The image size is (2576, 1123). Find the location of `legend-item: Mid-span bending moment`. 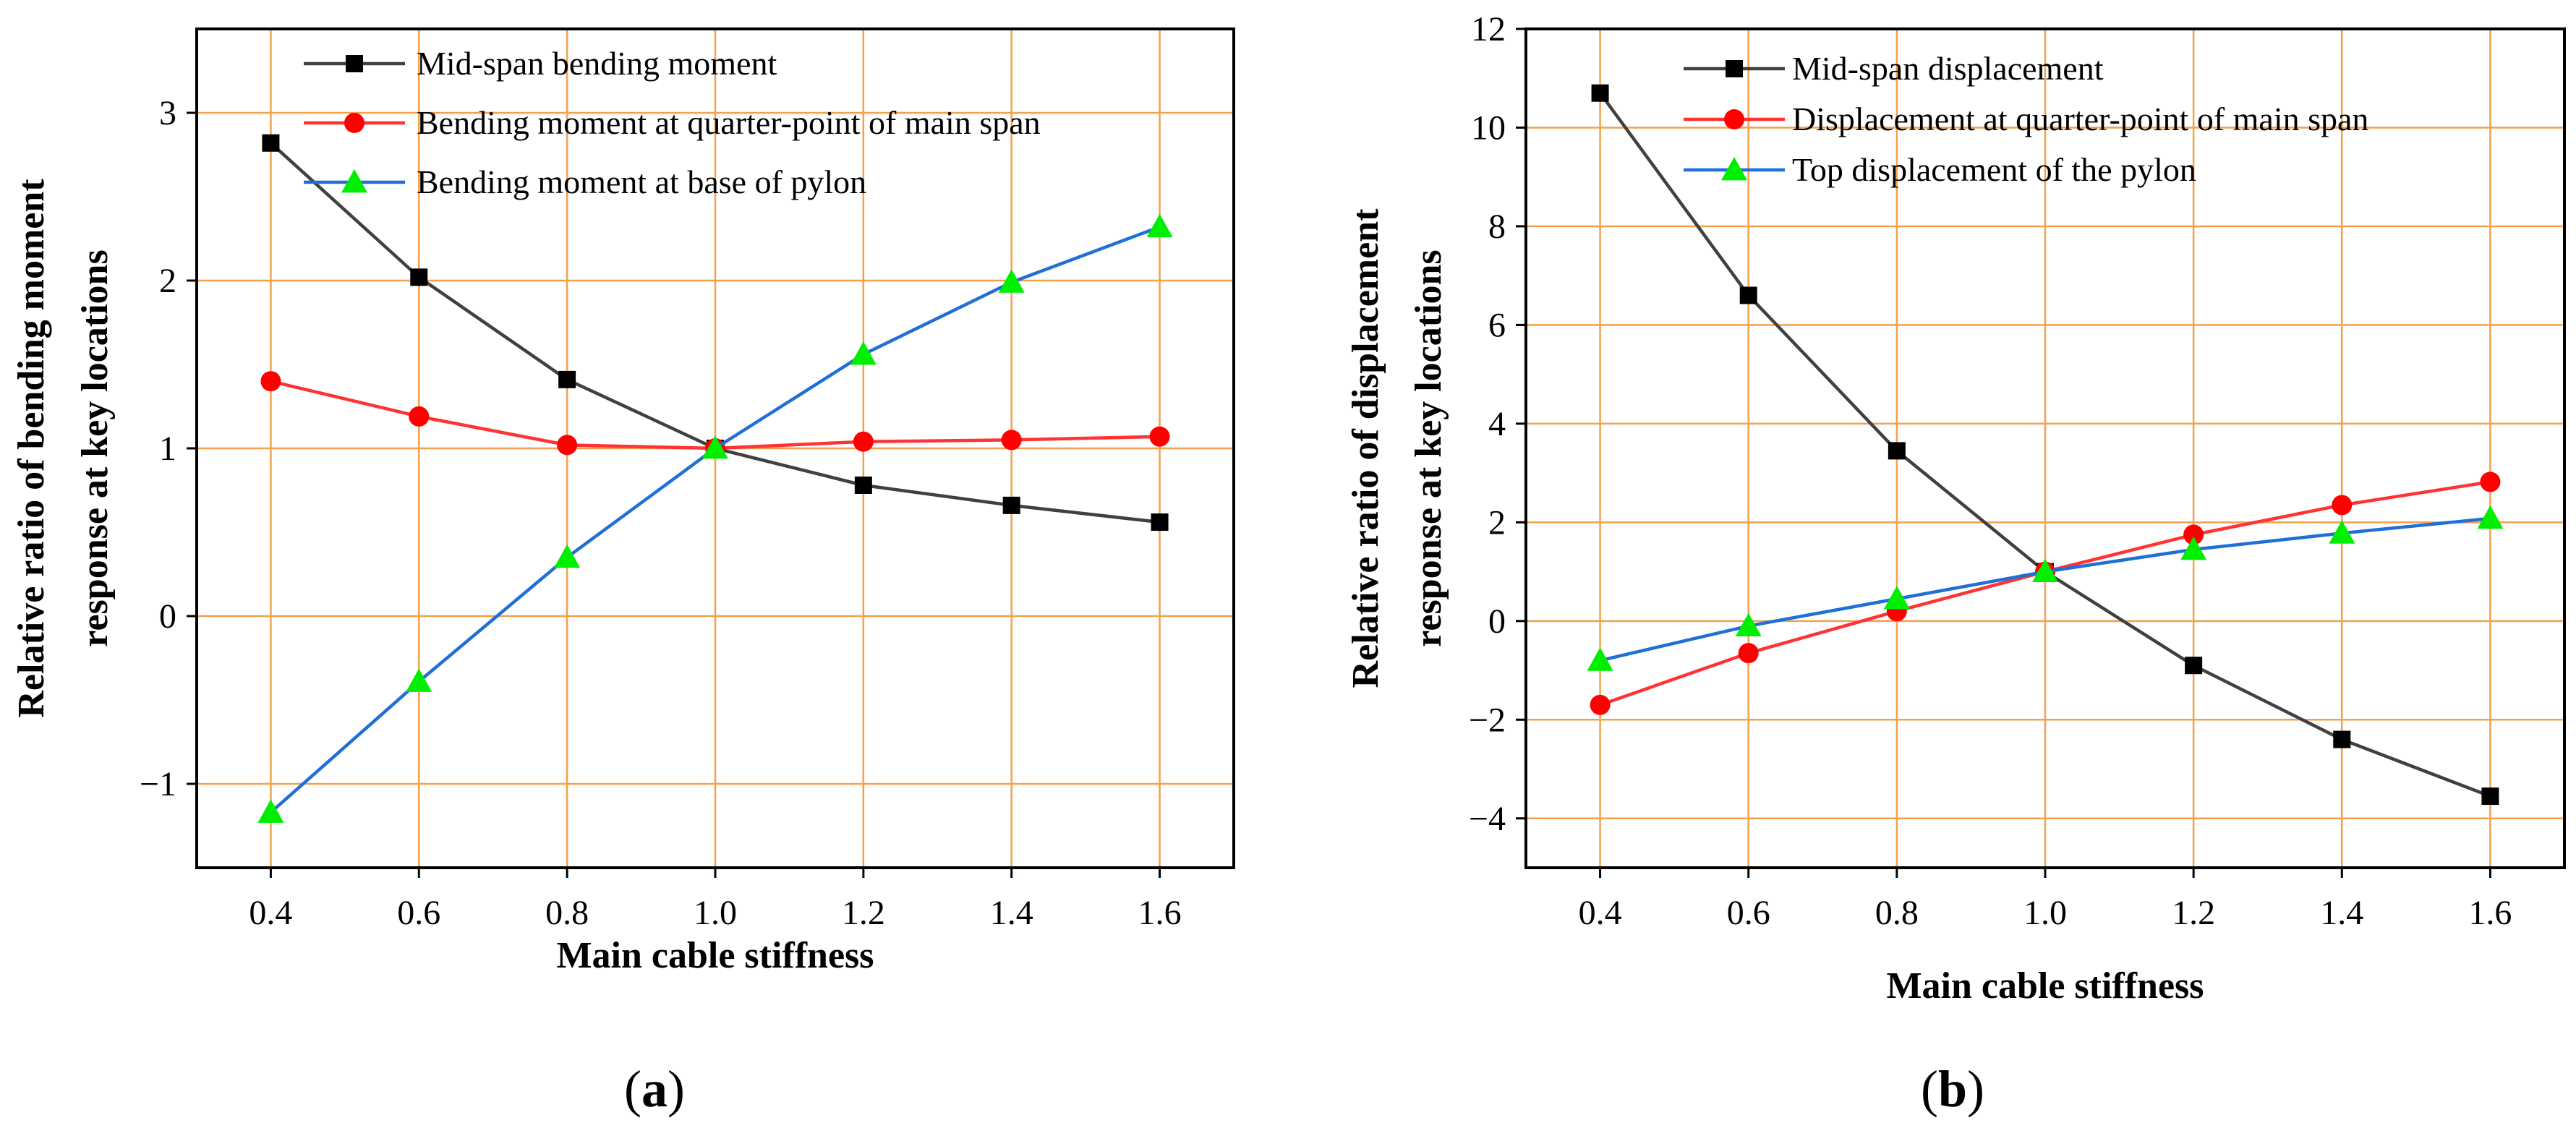

legend-item: Mid-span bending moment is located at coordinates (540, 63).